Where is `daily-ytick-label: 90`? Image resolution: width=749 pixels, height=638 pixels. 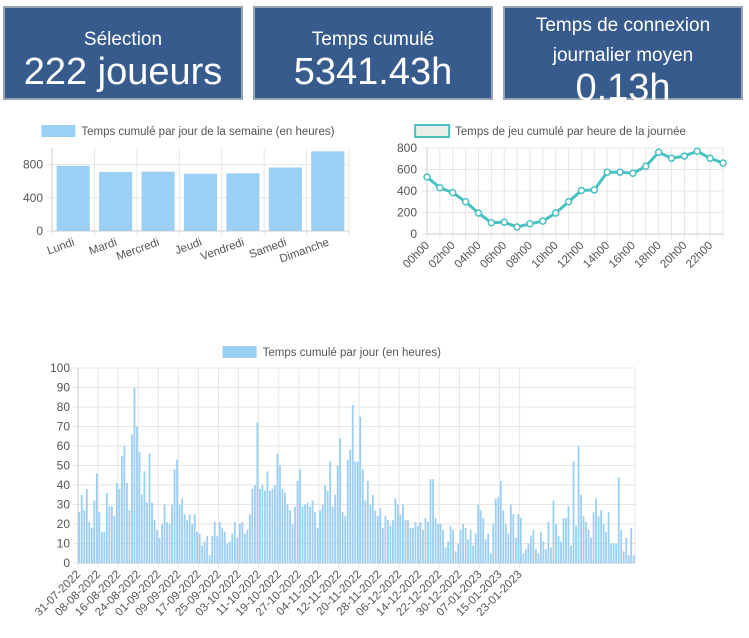
daily-ytick-label: 90 is located at coordinates (64, 388).